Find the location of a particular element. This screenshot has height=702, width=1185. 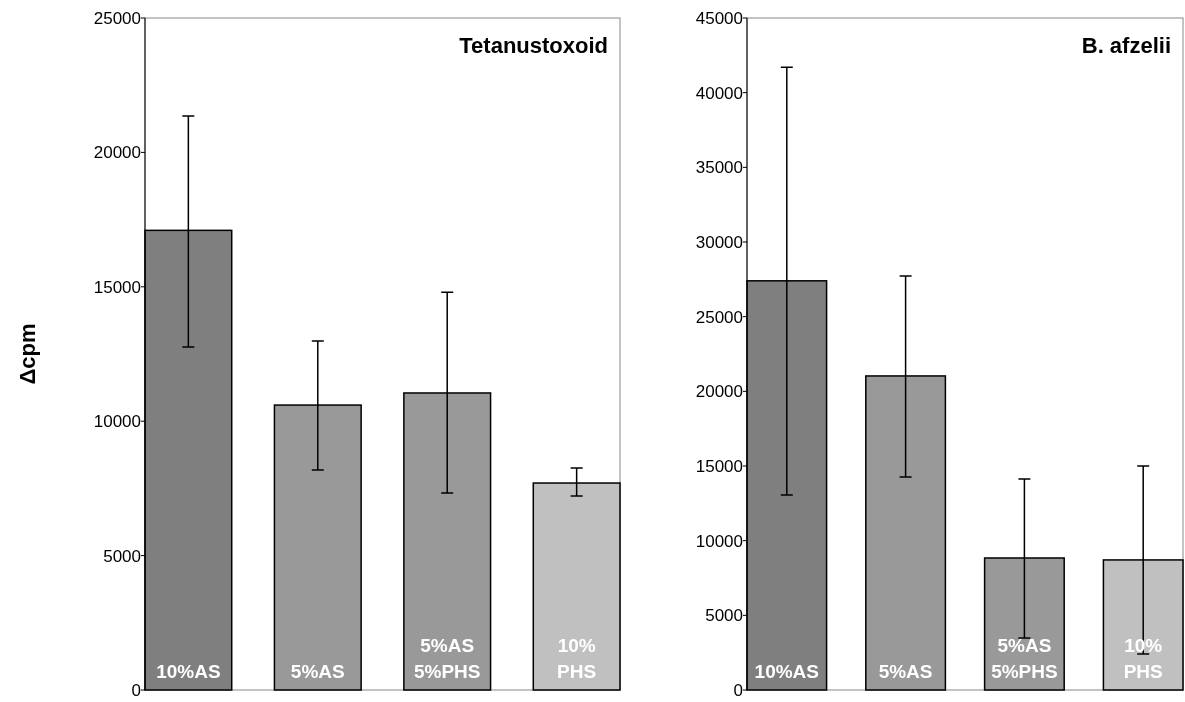

x-tick-label: 10% PHS is located at coordinates (577, 658).